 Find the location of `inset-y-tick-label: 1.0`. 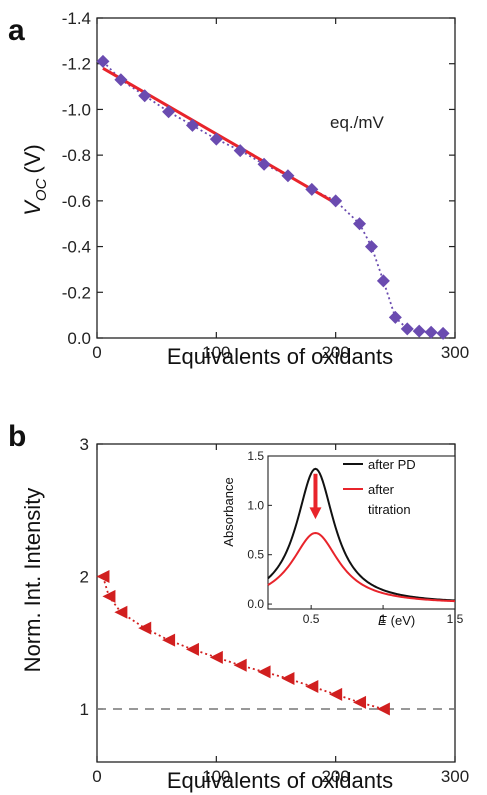

inset-y-tick-label: 1.0 is located at coordinates (255, 505).